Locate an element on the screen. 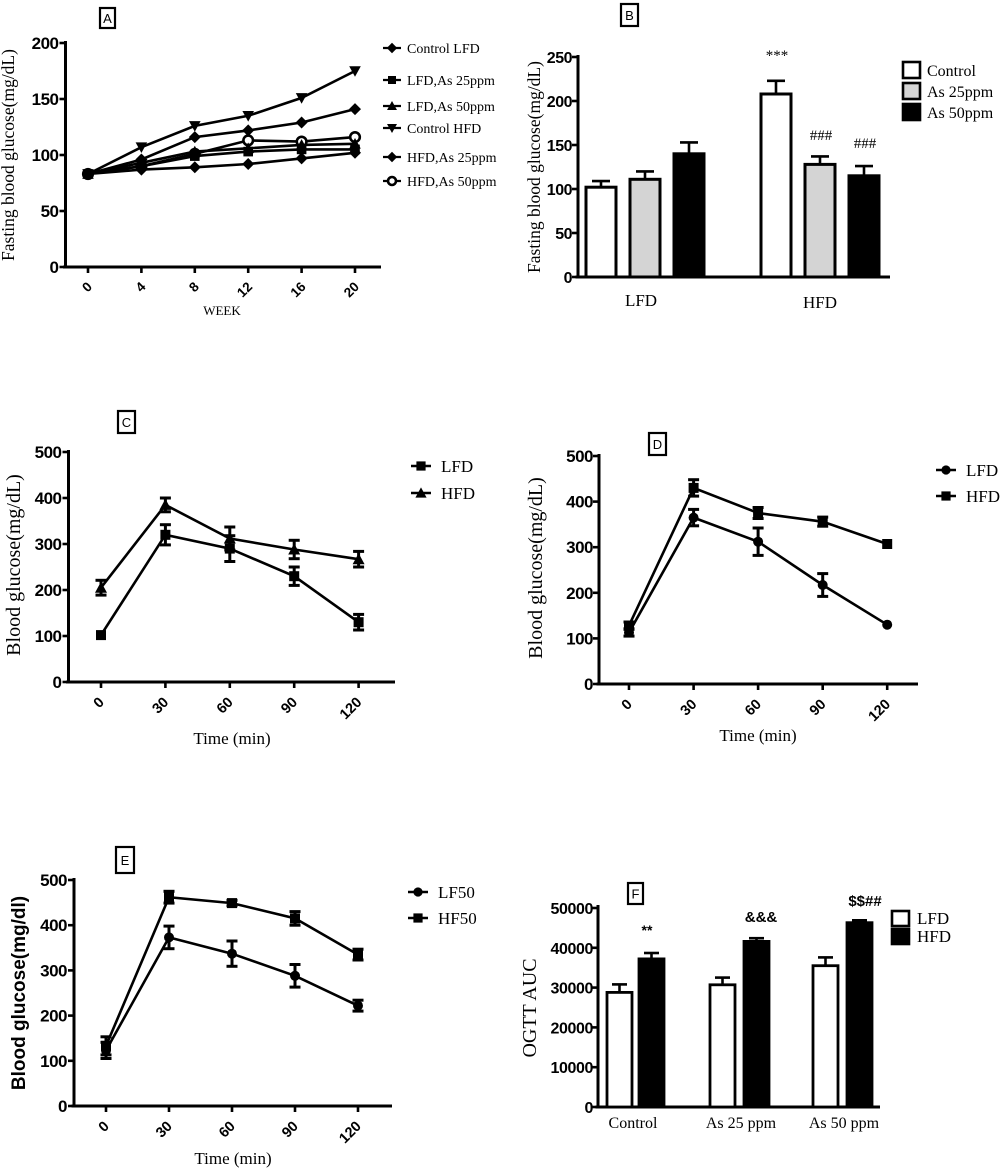  svg-text: Control LFD is located at coordinates (443, 49).